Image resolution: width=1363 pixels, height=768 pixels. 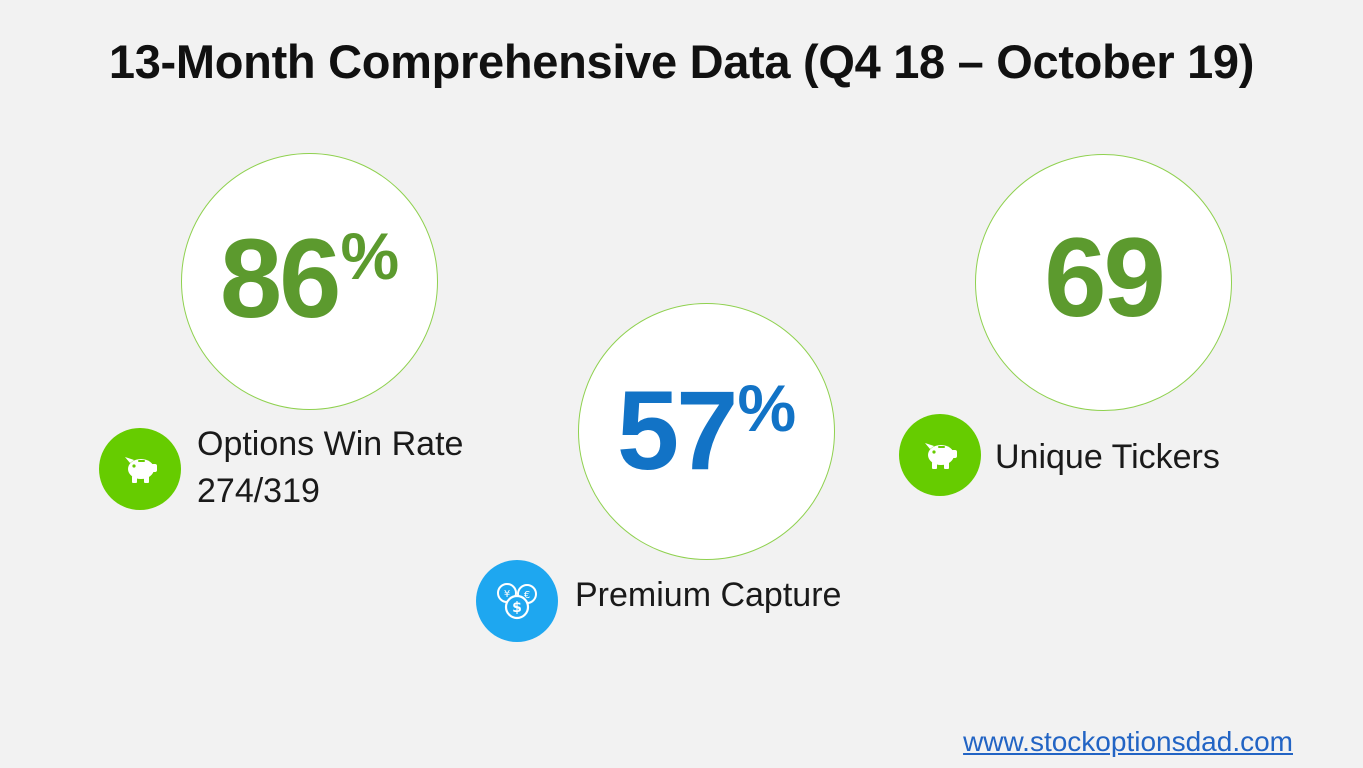 I want to click on coins-icon: ¥ € $, so click(x=517, y=601).